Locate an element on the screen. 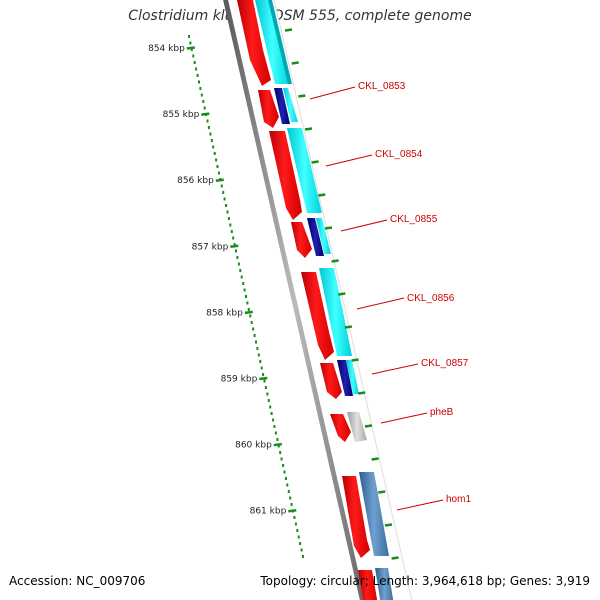  gene-label-ckl-0855: CKL_0855 is located at coordinates (414, 219).